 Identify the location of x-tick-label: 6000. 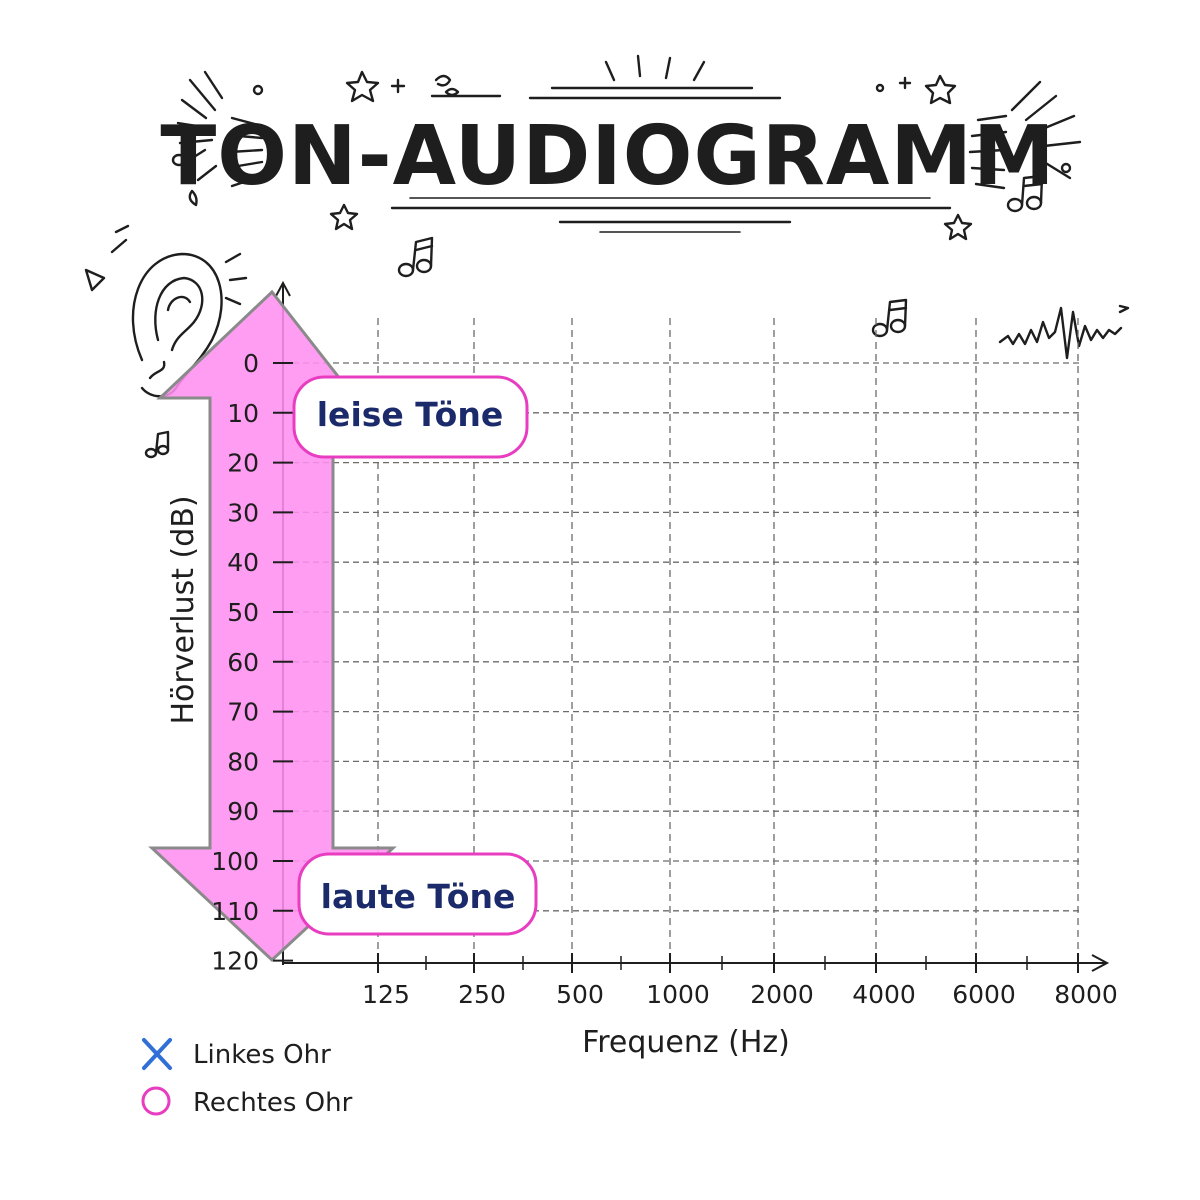
(984, 994).